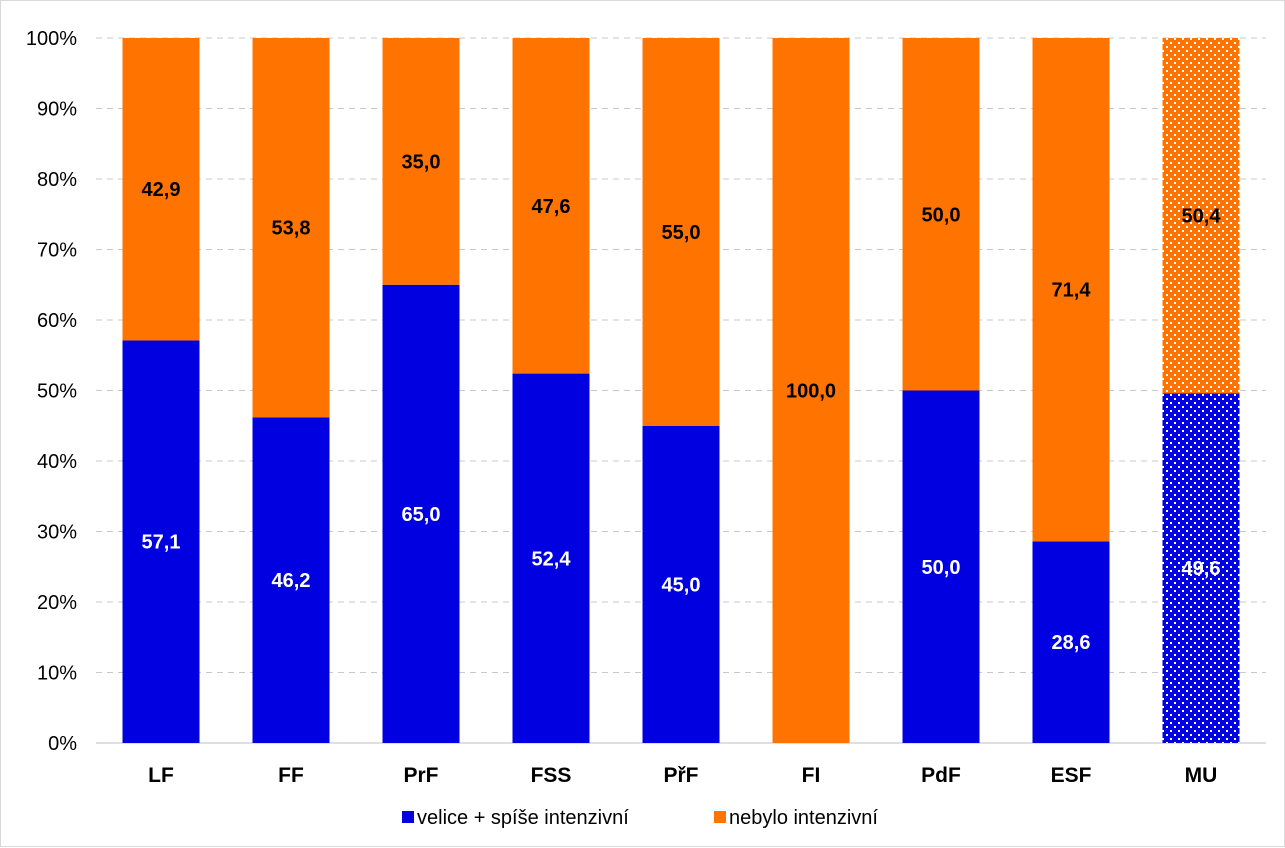 This screenshot has height=848, width=1285. What do you see at coordinates (1071, 775) in the screenshot?
I see `x-tick-label: ESF` at bounding box center [1071, 775].